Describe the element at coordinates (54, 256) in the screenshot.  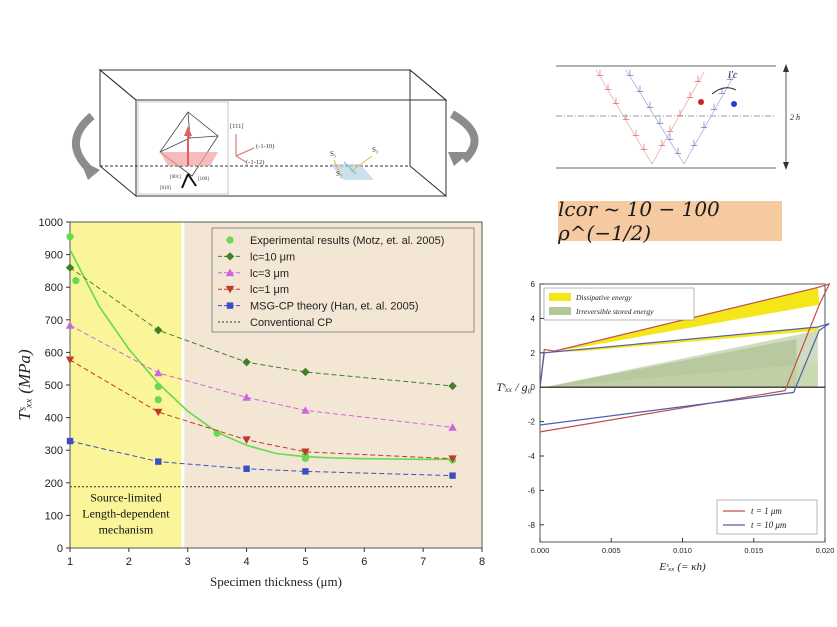
I see `y-tick-label: 900` at that location.